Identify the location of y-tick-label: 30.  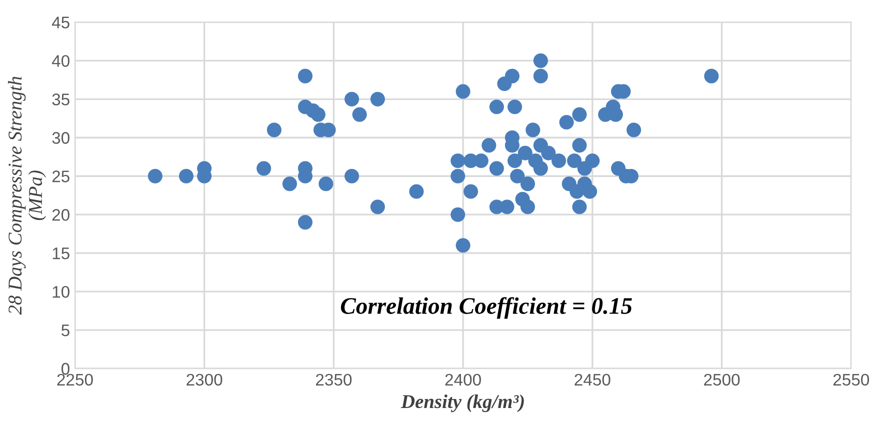
(61, 138).